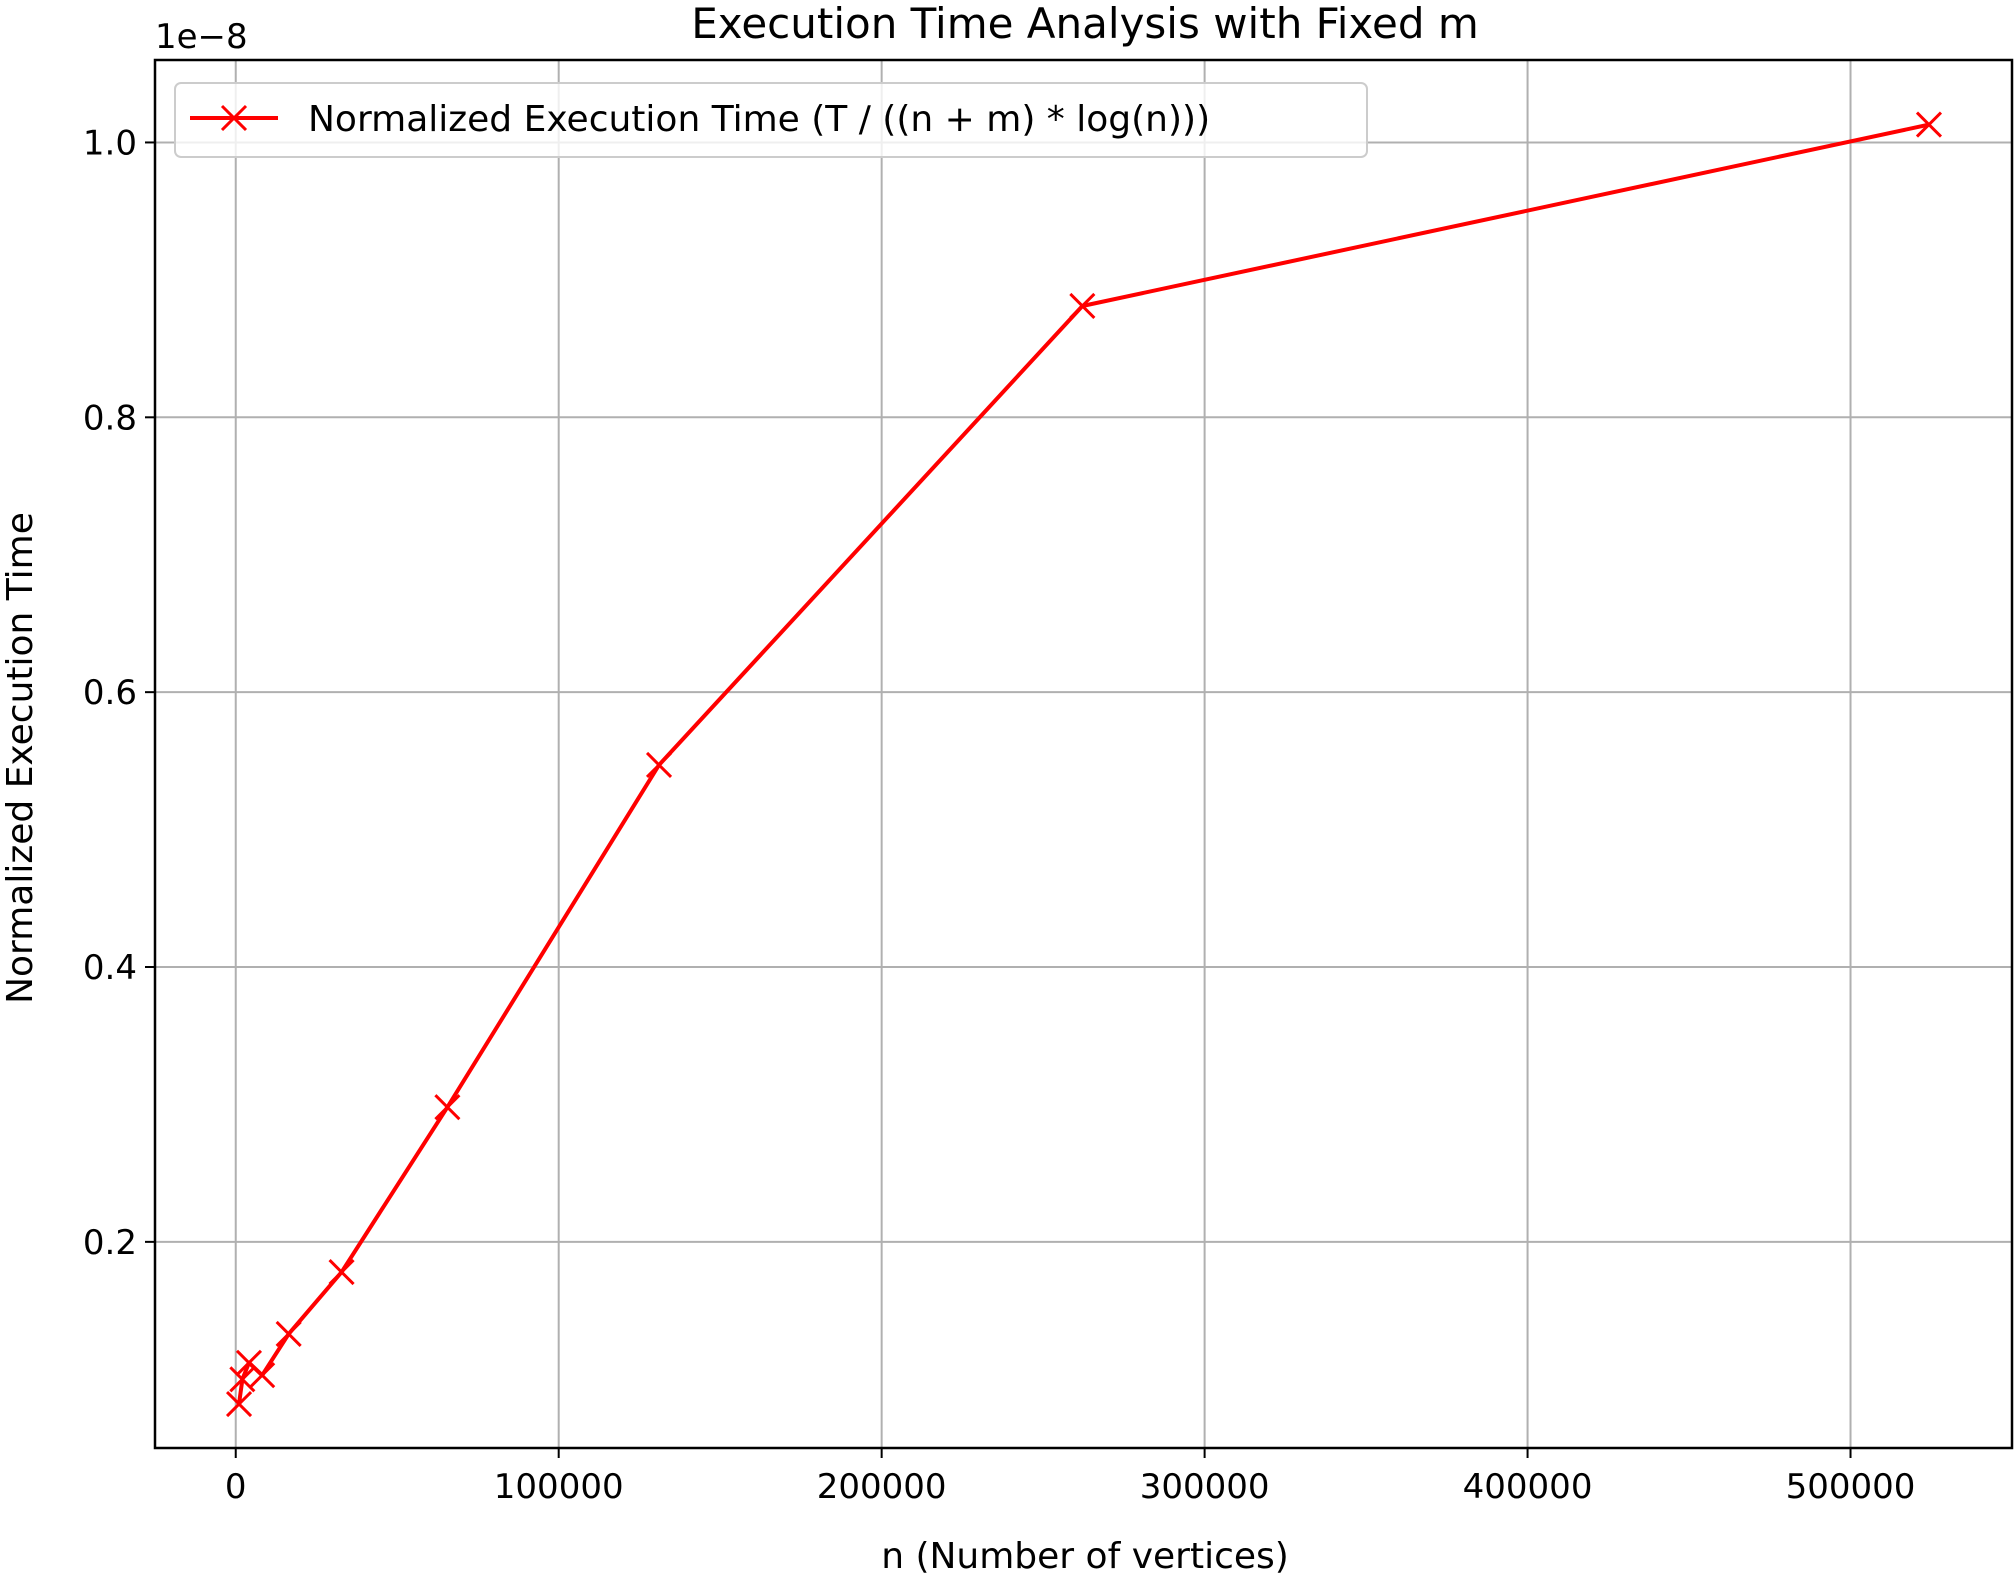 Image resolution: width=2014 pixels, height=1578 pixels. Describe the element at coordinates (20, 758) in the screenshot. I see `y-axis-label: Normalized Execution Time` at that location.